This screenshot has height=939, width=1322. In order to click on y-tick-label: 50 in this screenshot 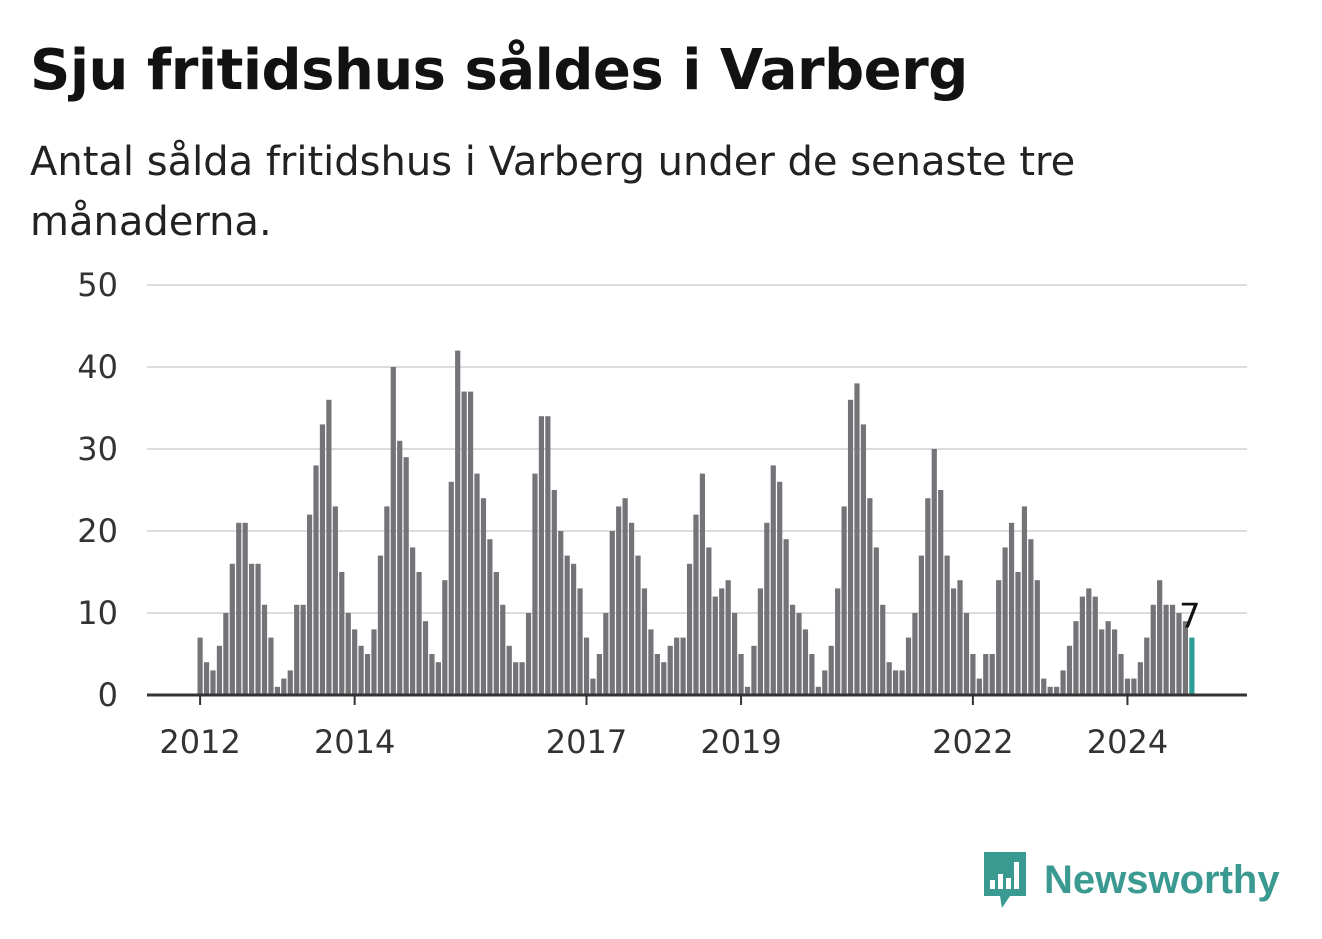, I will do `click(97, 285)`.